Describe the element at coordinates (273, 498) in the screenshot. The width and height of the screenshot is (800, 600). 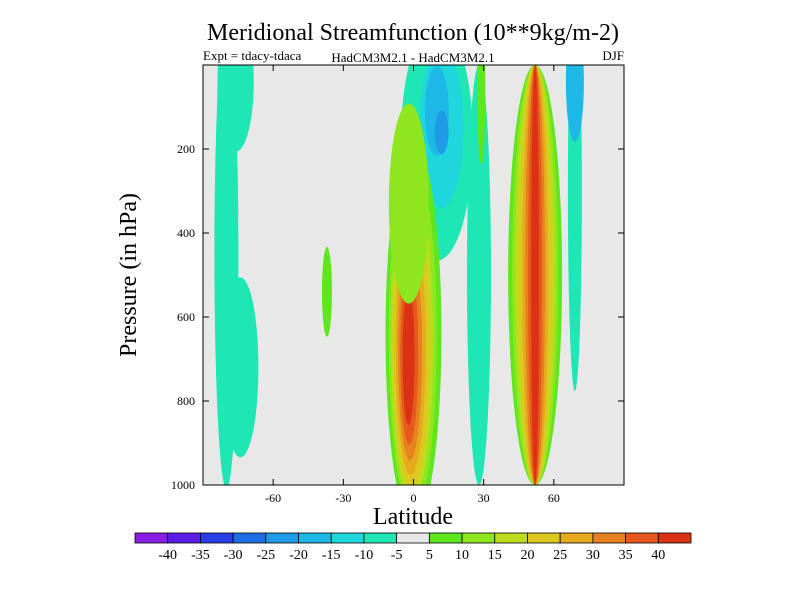
I see `x-tick-label: -60` at that location.